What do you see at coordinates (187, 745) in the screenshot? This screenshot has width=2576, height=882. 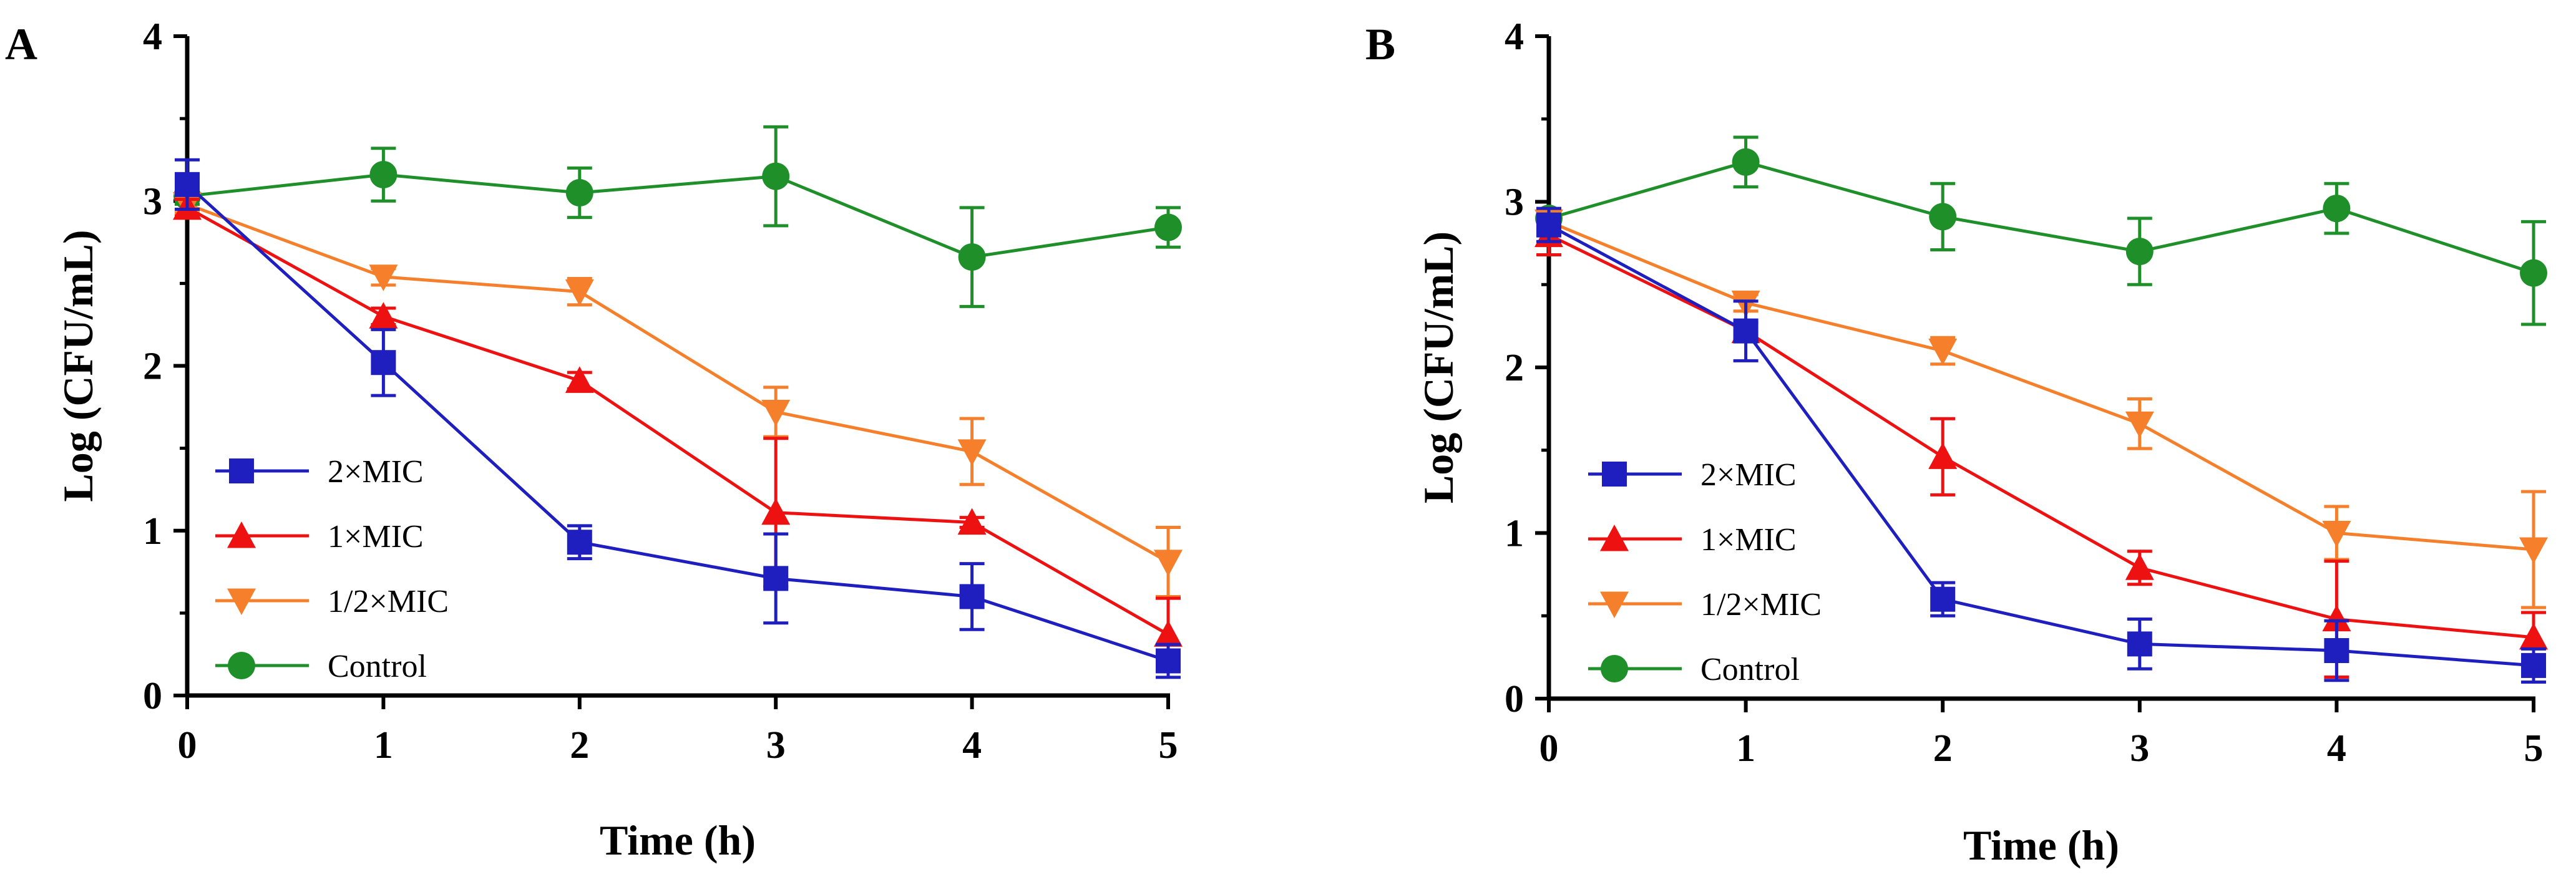 I see `x-tick-label: 0` at bounding box center [187, 745].